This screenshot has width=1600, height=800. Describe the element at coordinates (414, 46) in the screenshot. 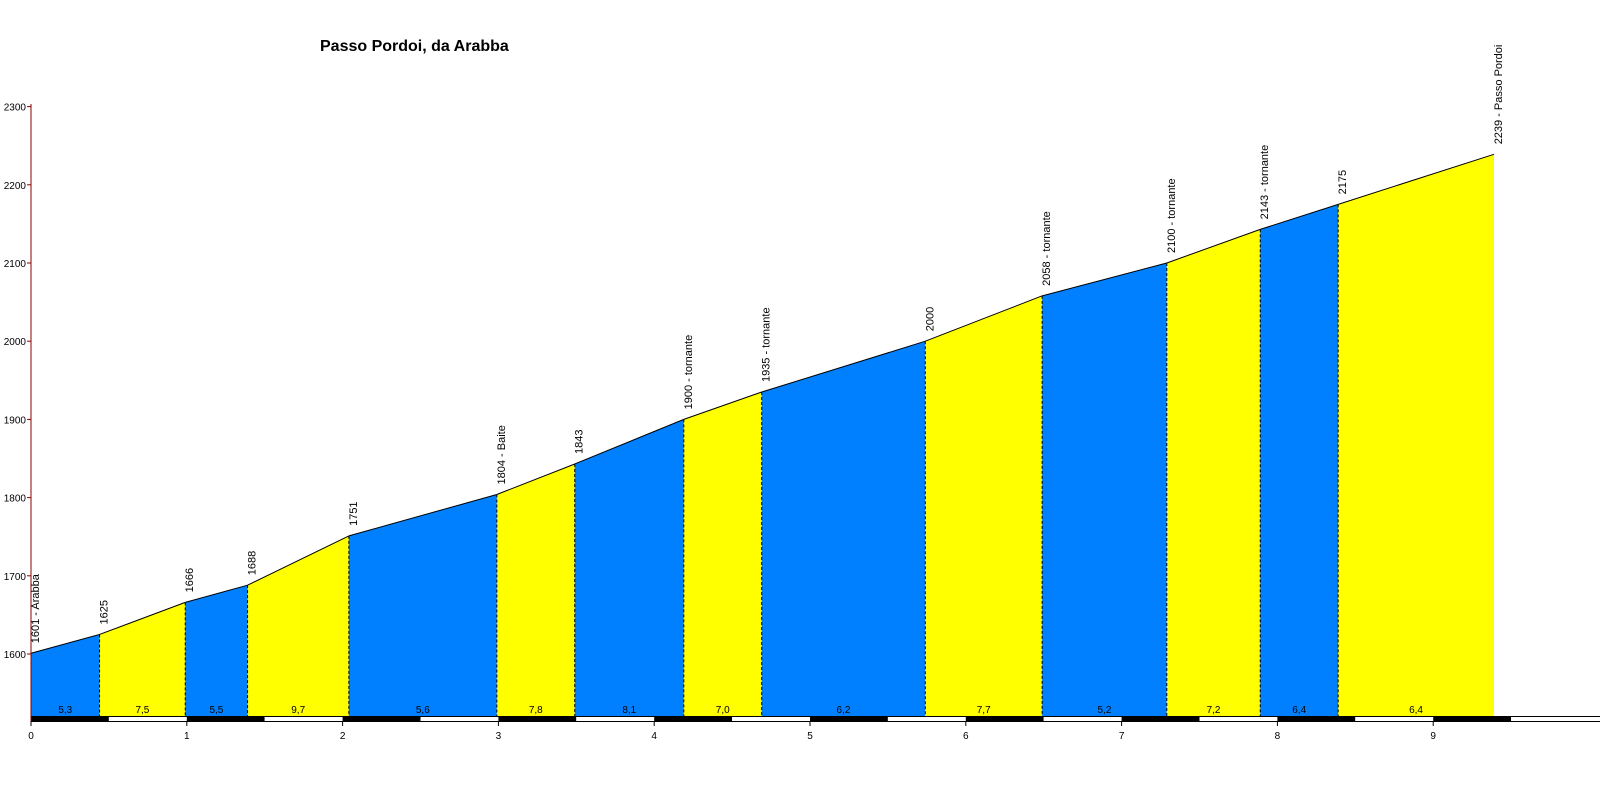

I see `chart-title: Passo Pordoi, da Arabba` at that location.